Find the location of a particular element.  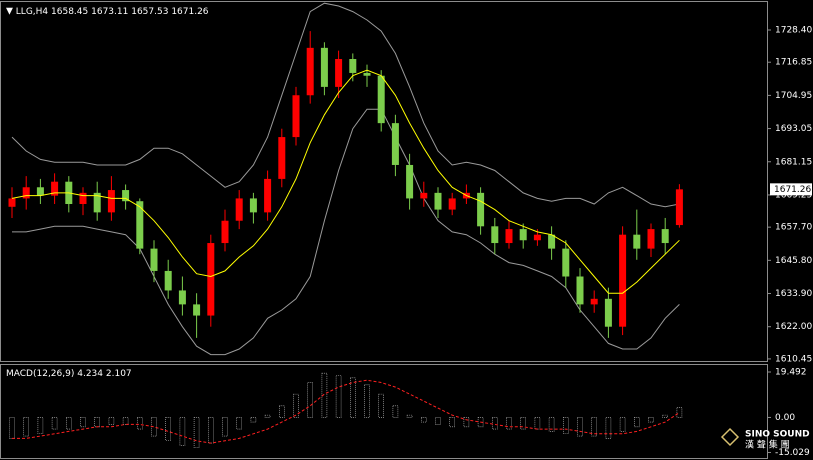

y-tick-label: 1610.45 is located at coordinates (793, 359).